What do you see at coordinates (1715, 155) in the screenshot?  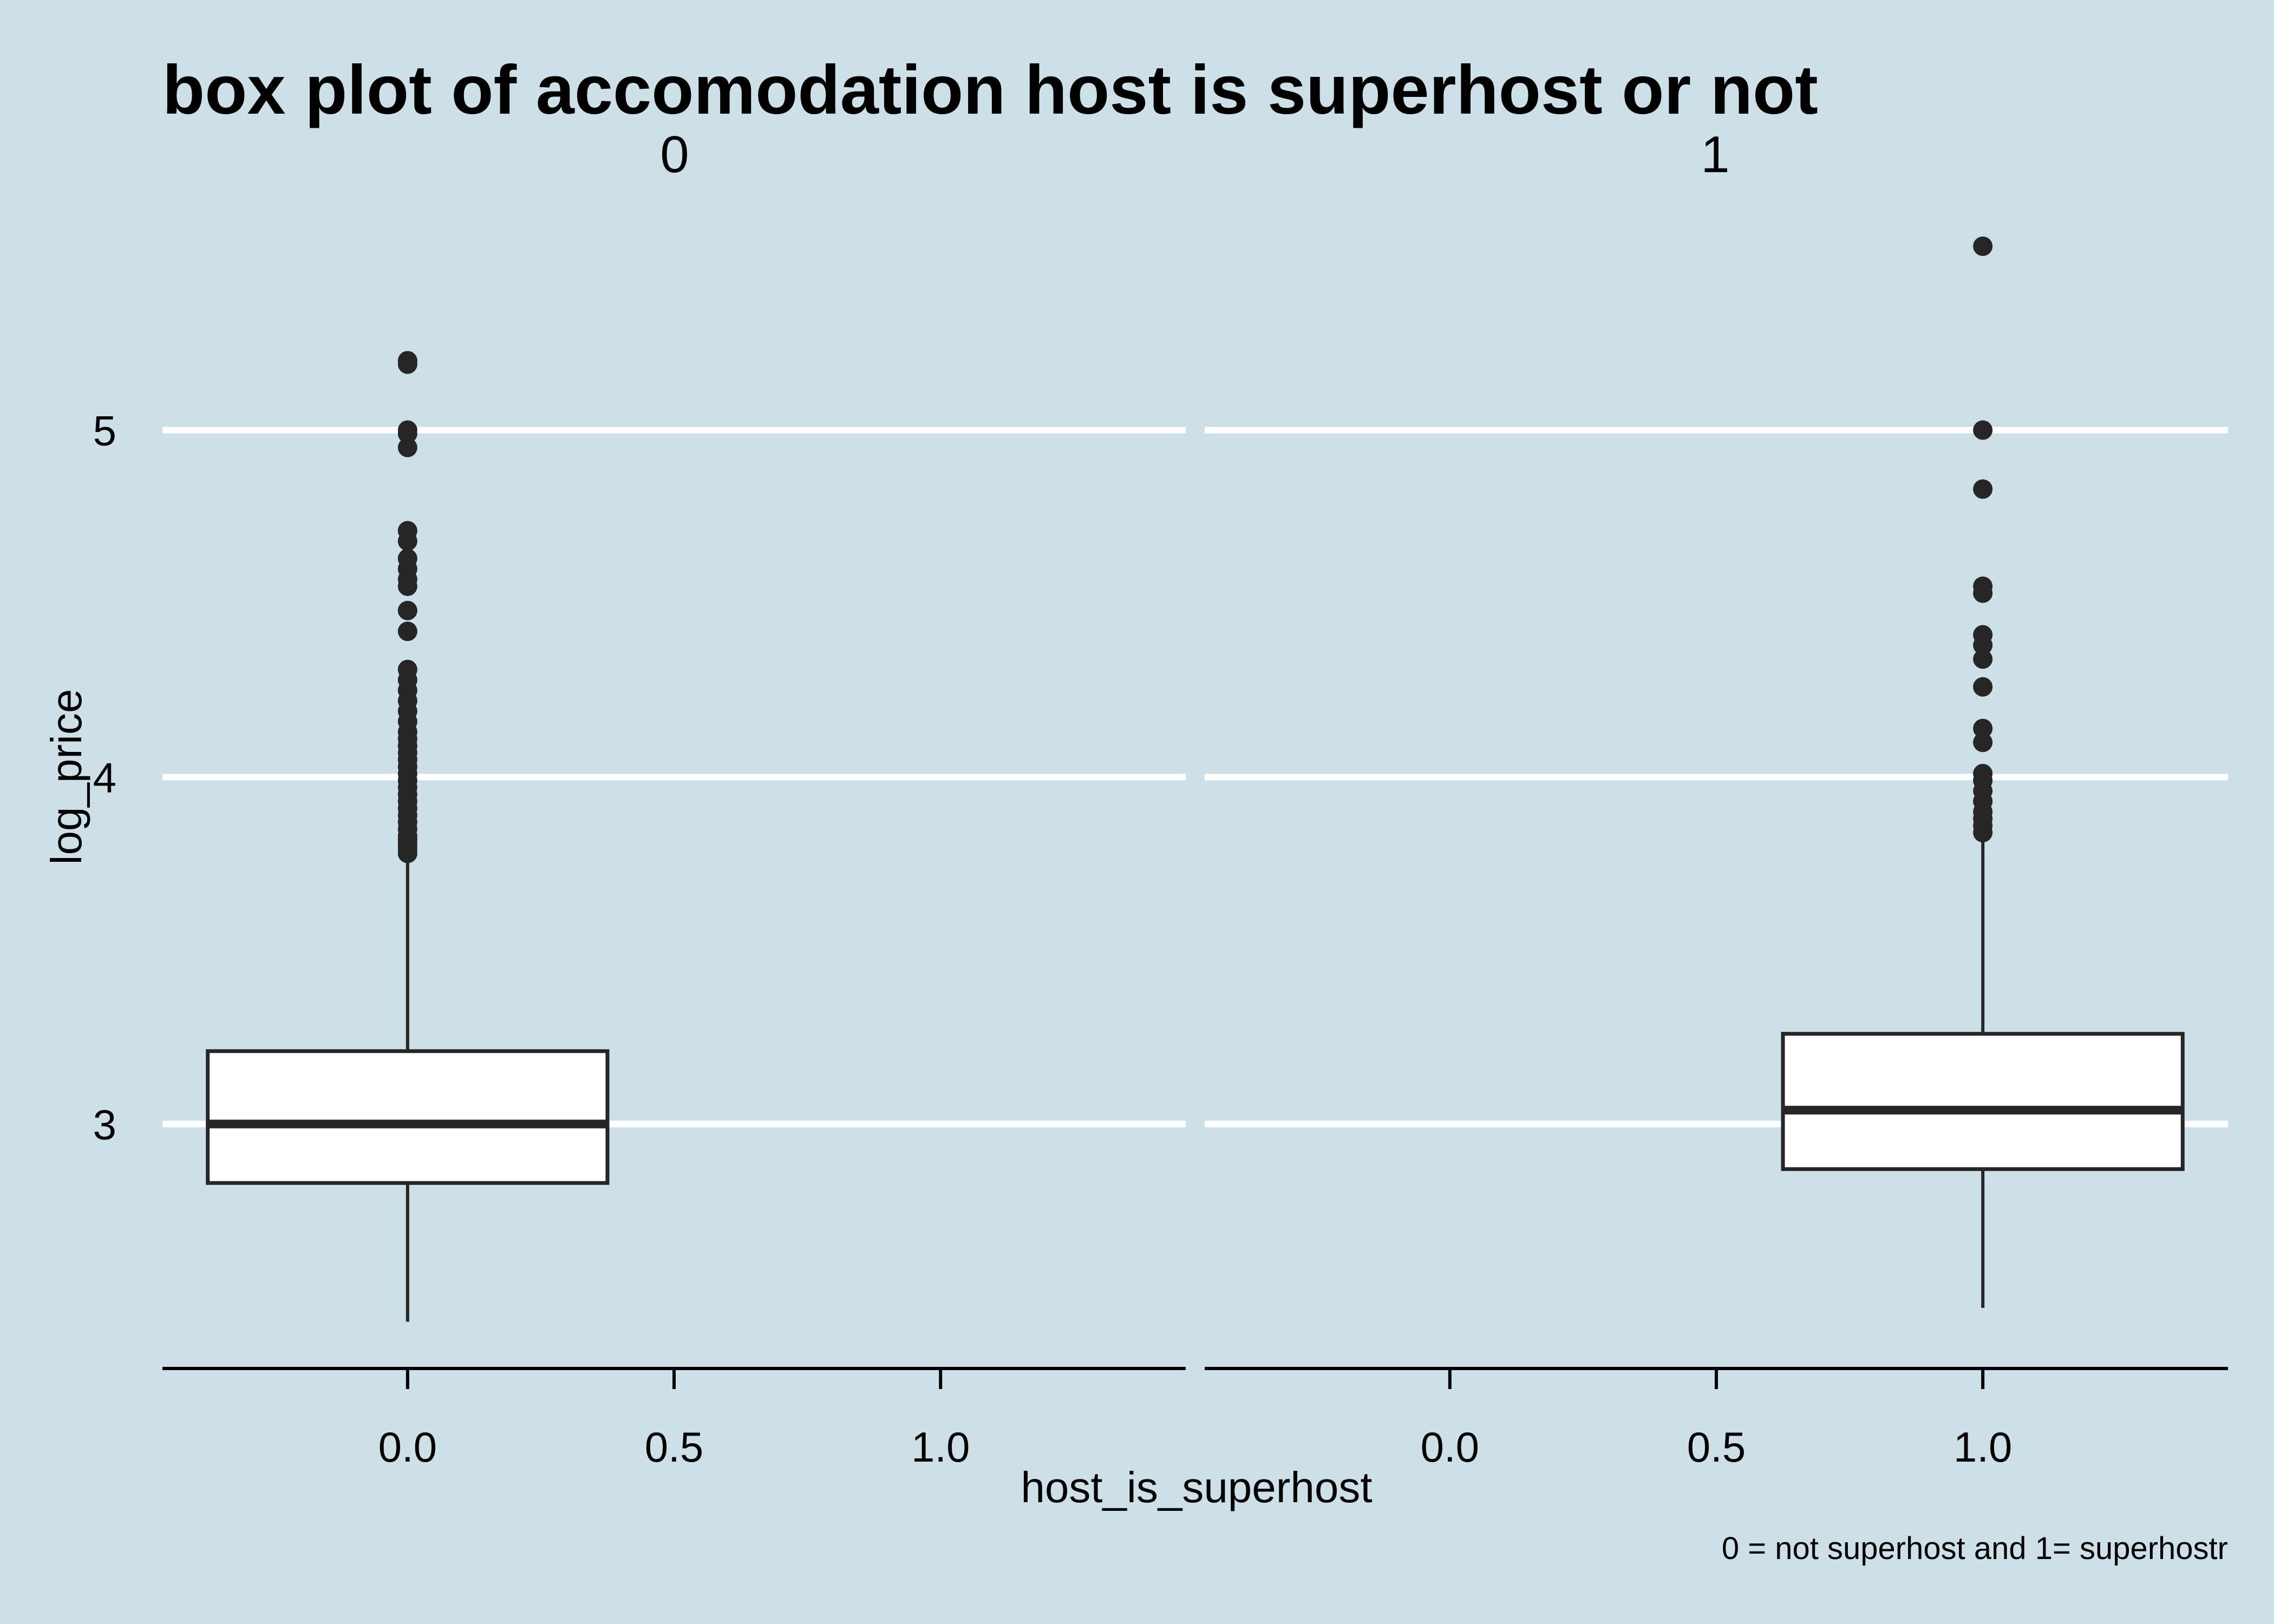 I see `facet-strip-label-1: 1` at bounding box center [1715, 155].